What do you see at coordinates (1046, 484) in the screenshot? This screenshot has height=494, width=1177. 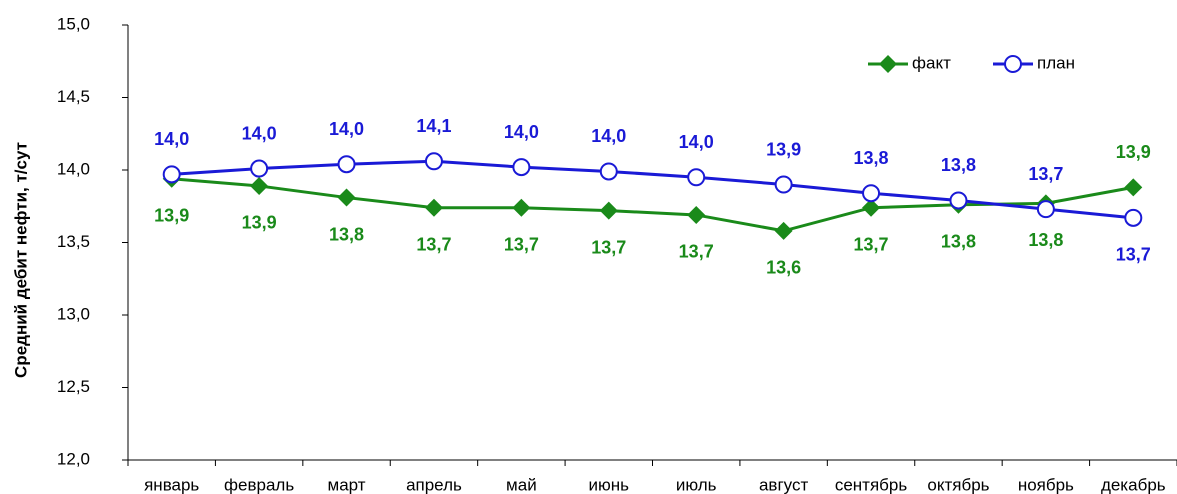 I see `x-tick-label: ноябрь` at bounding box center [1046, 484].